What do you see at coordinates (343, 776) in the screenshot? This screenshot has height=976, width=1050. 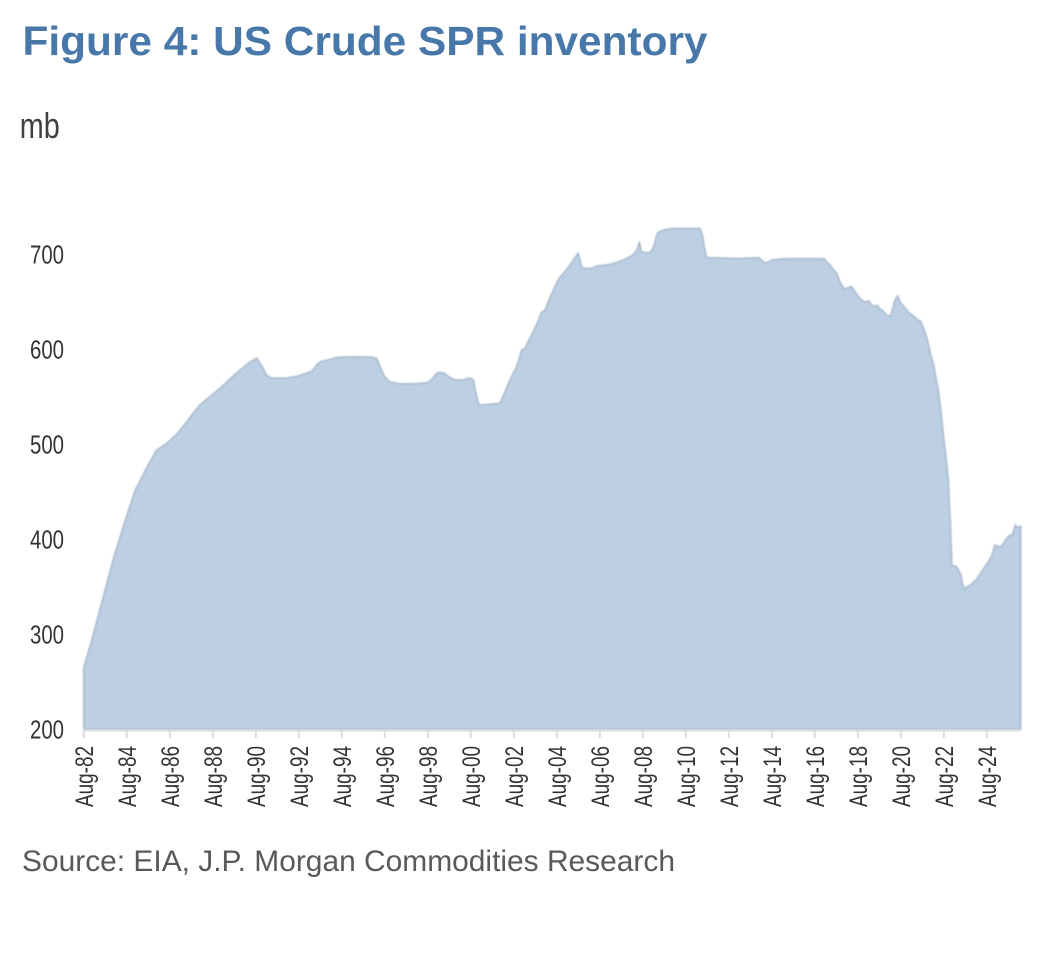 I see `svg-text: Aug-94` at bounding box center [343, 776].